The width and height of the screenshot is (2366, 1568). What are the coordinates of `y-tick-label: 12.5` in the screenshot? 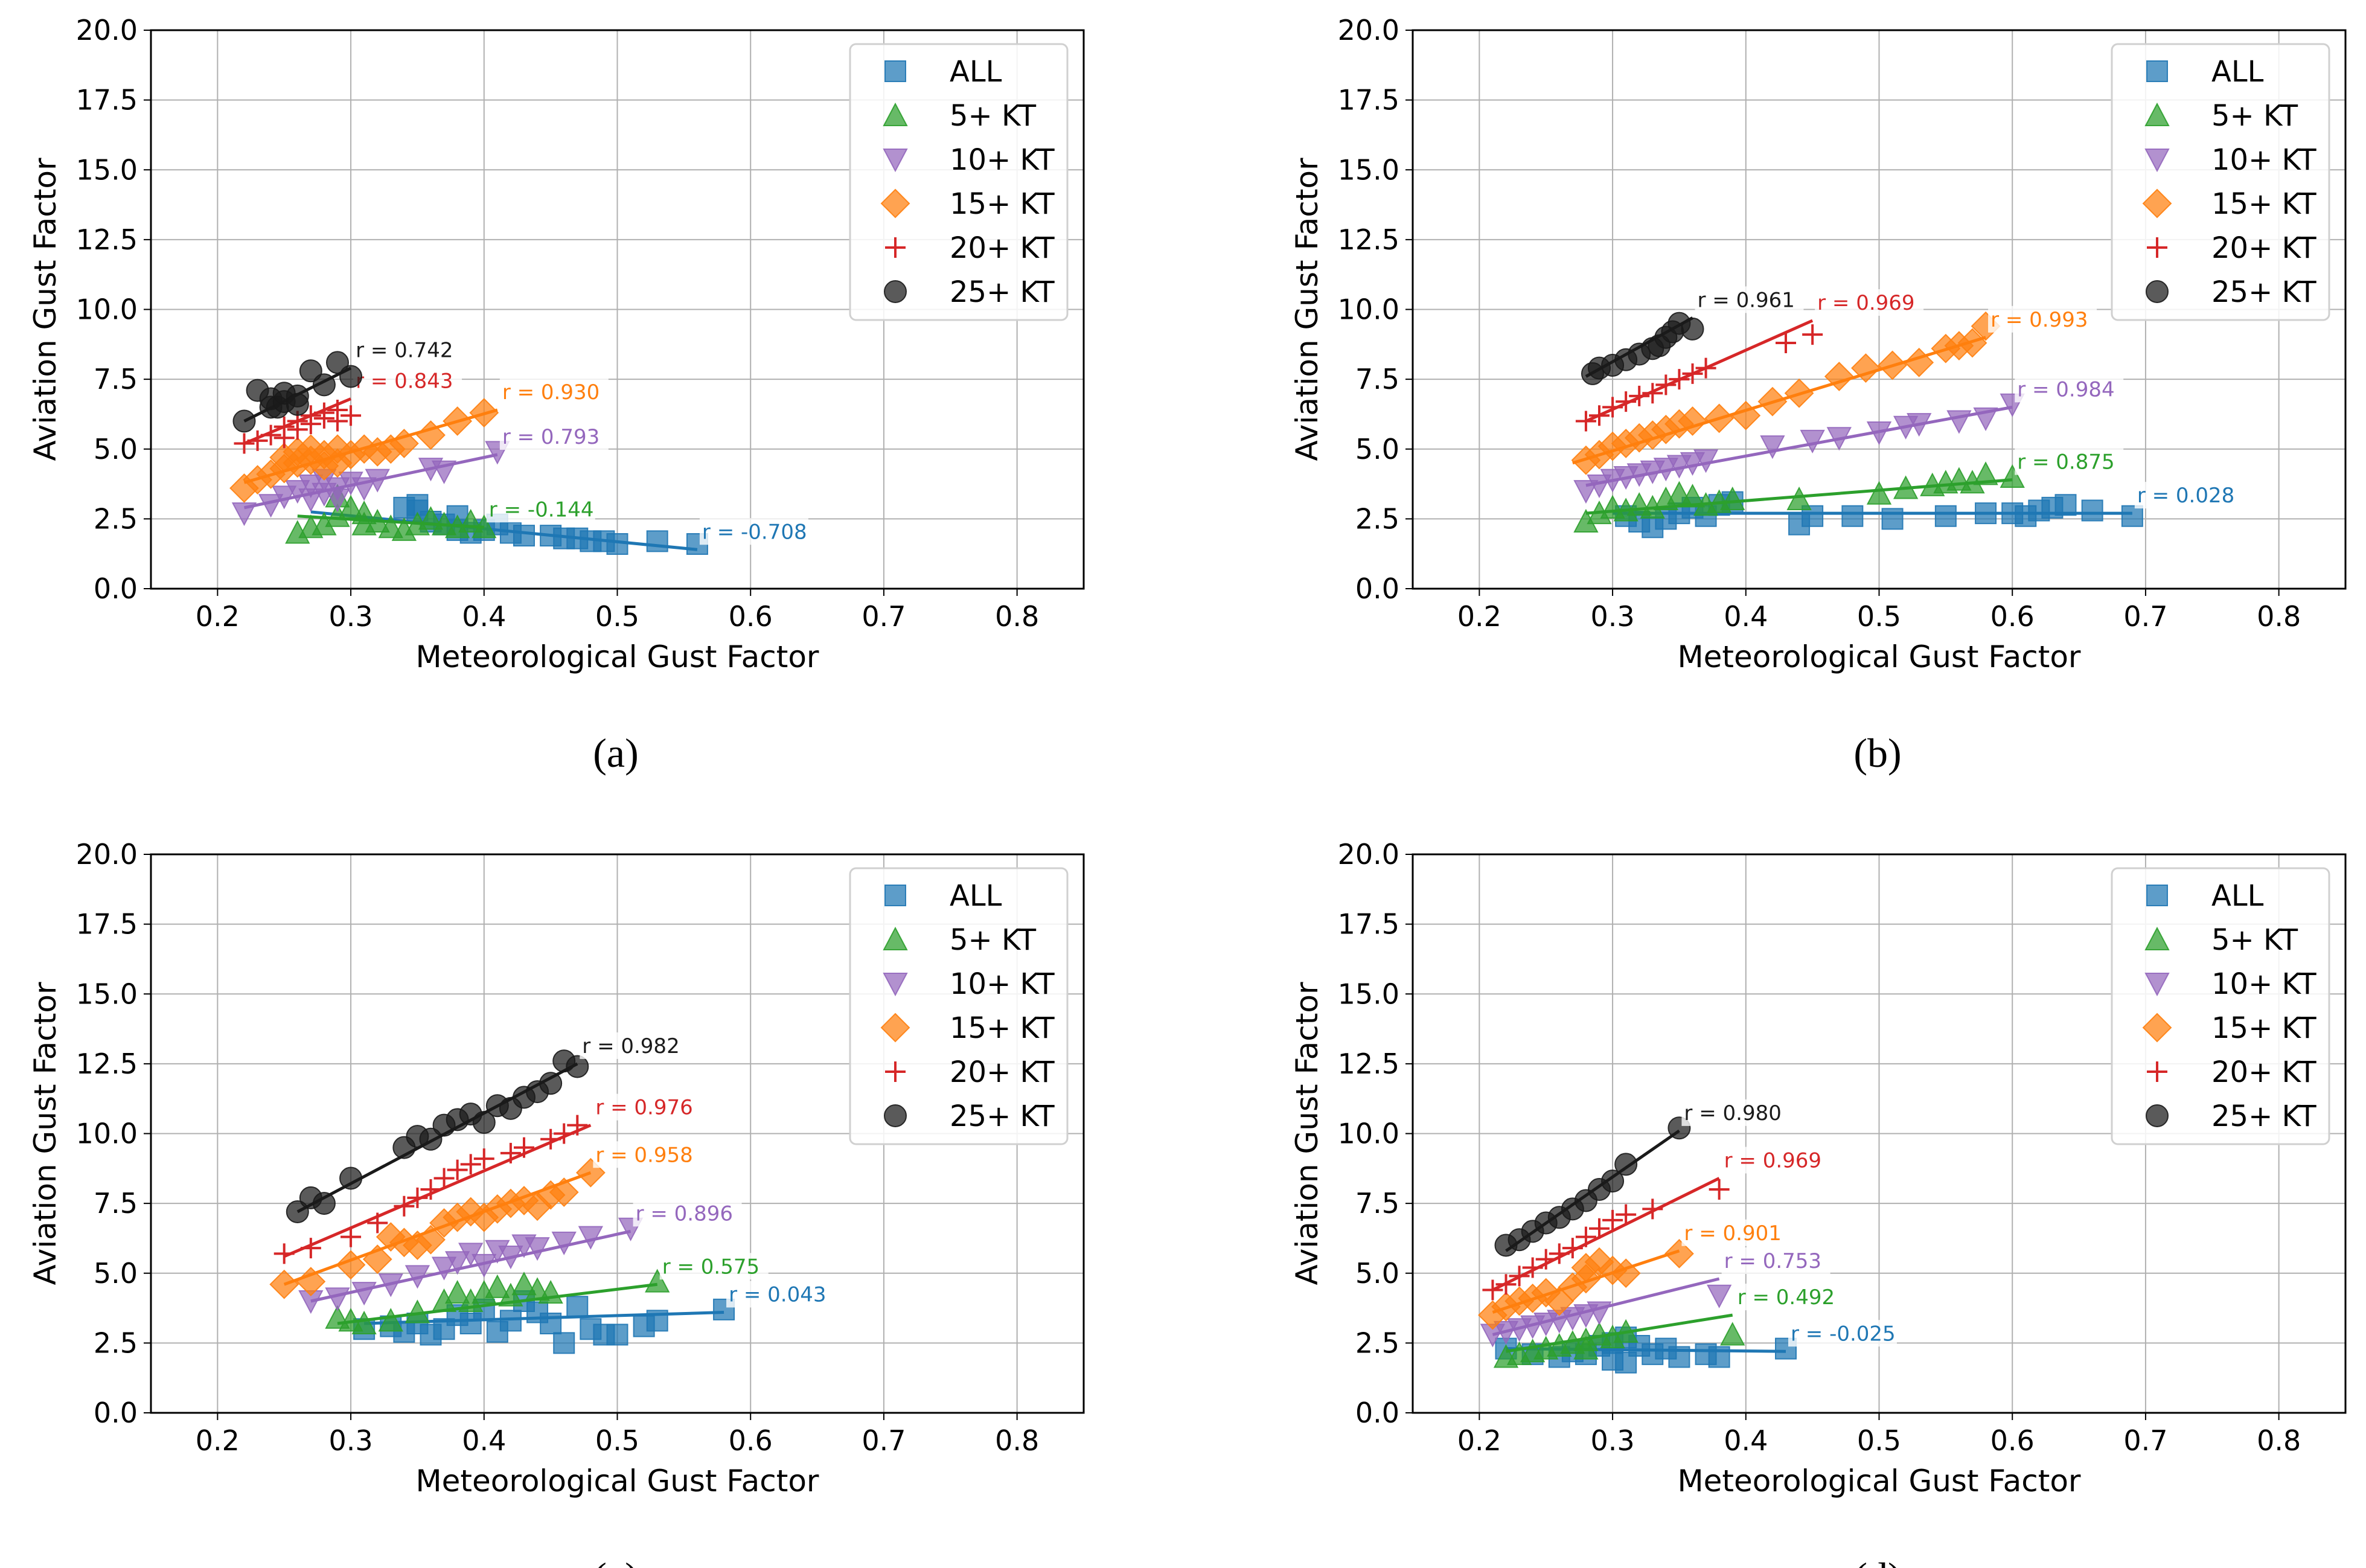 It's located at (107, 1064).